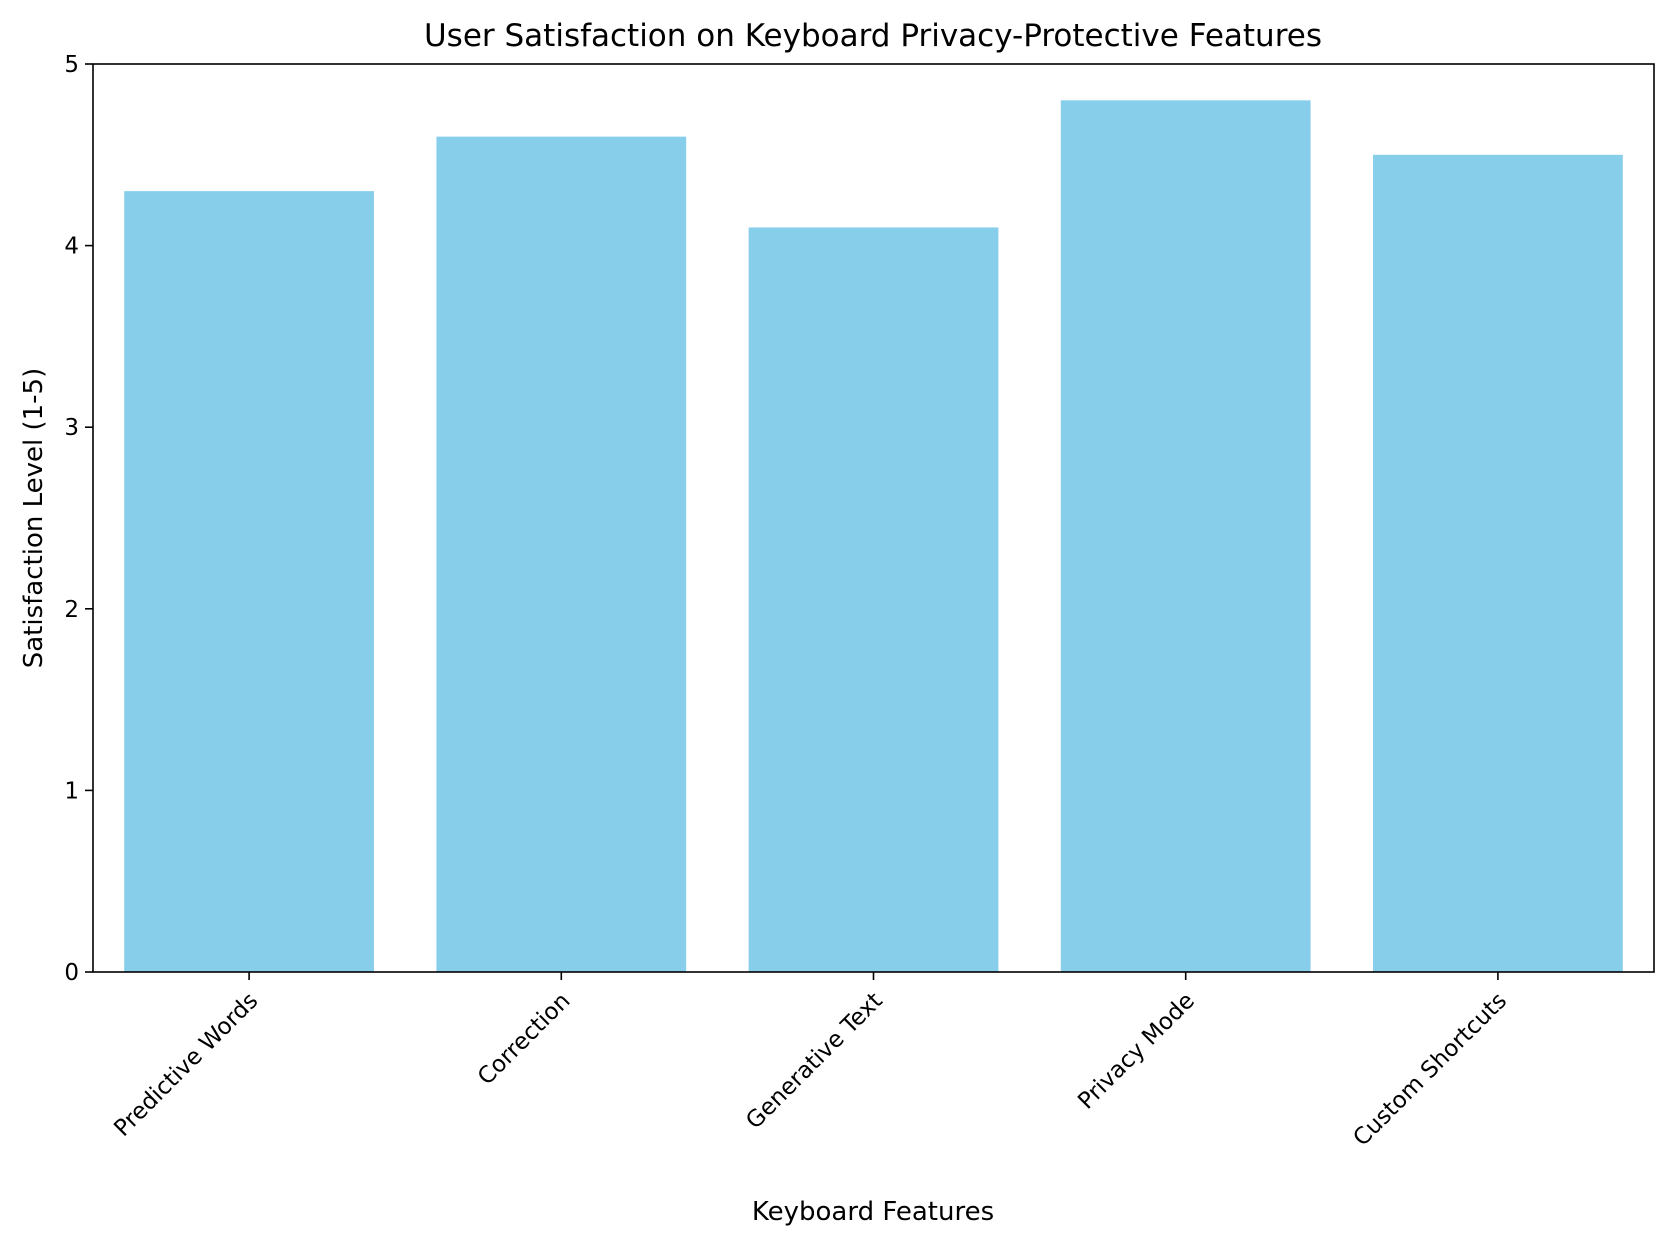 Image resolution: width=1666 pixels, height=1242 pixels. Describe the element at coordinates (1431, 1070) in the screenshot. I see `x-tick-label: Custom Shortcuts` at that location.